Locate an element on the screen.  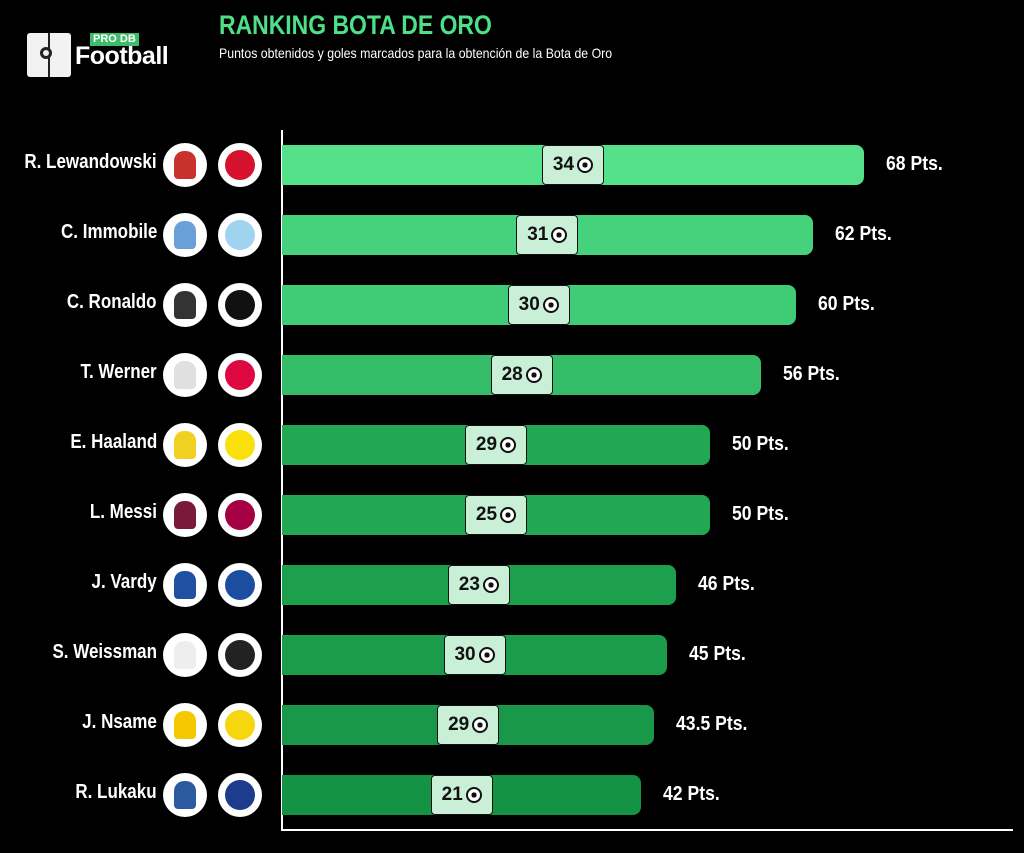
bar-row: L. Messi 25 50 Pts. is located at coordinates (512, 515).